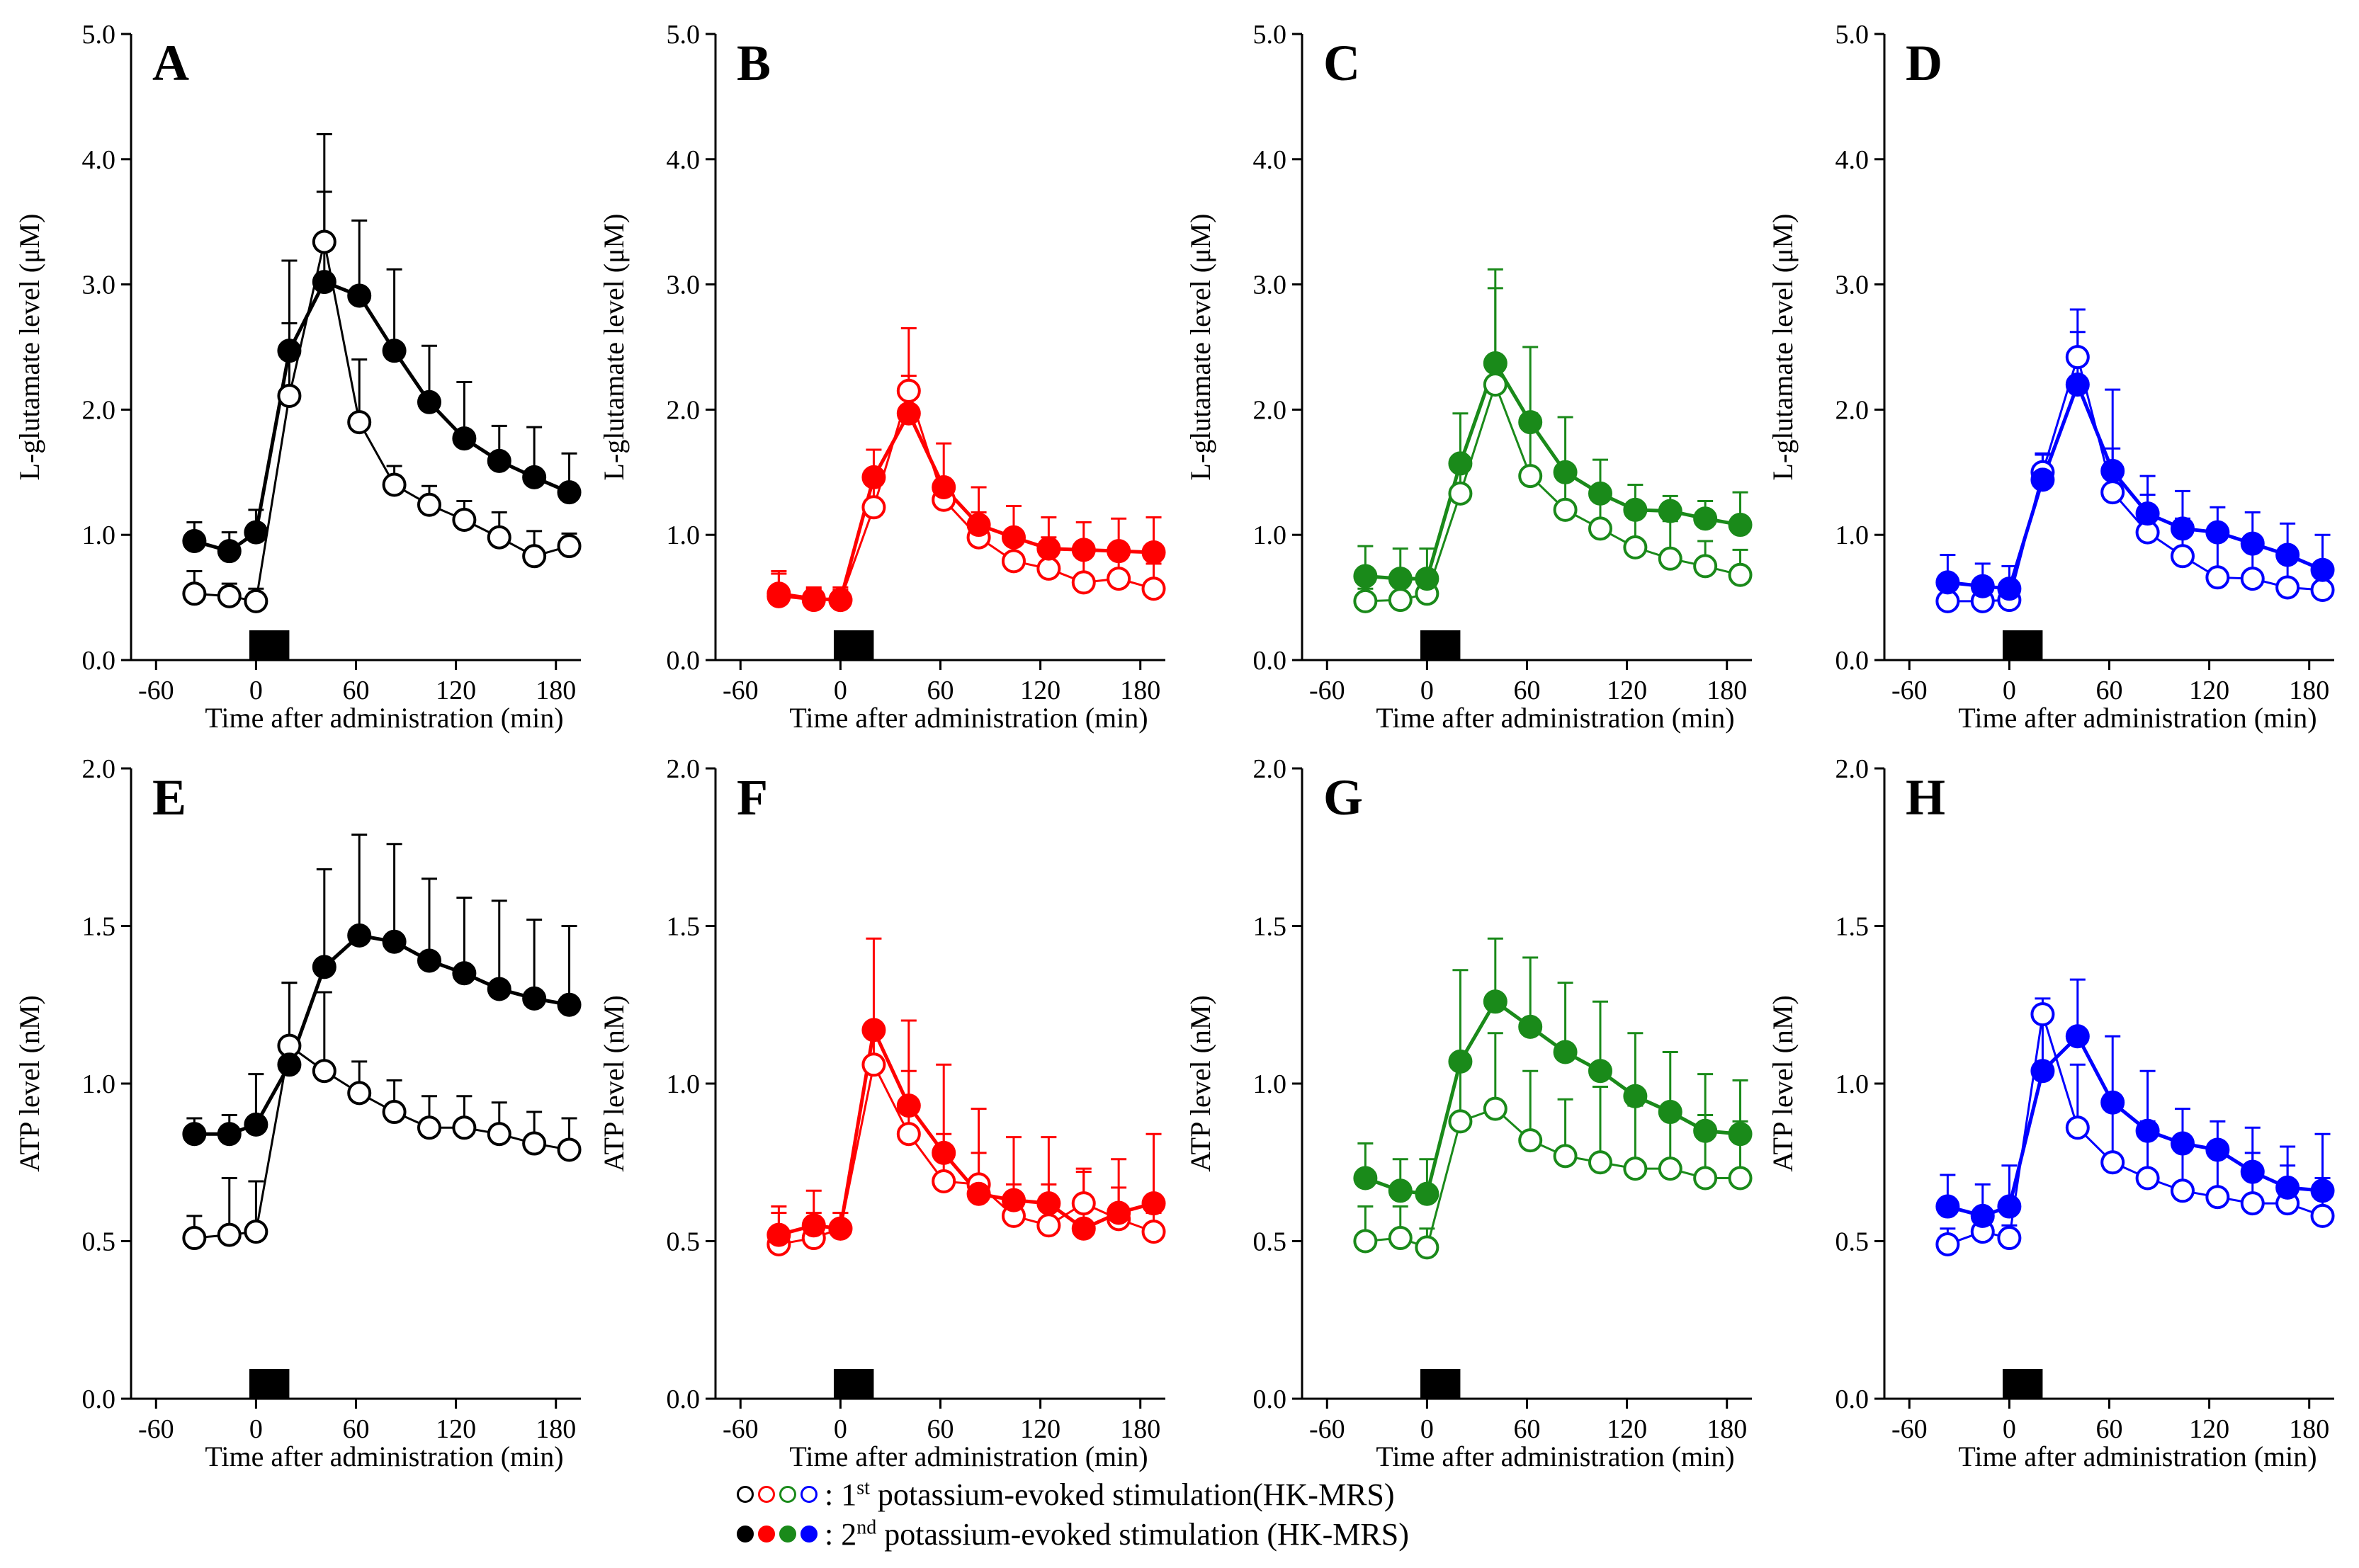 The image size is (2359, 1568). I want to click on y-axis-label: ATP level (nM), so click(614, 1083).